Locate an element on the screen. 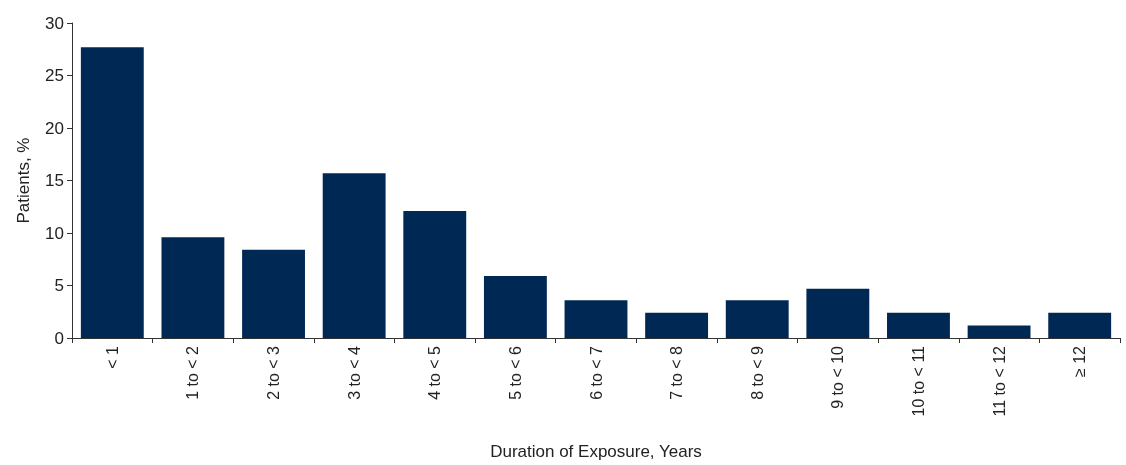 The width and height of the screenshot is (1126, 465). x-tick-label: < 1 is located at coordinates (112, 357).